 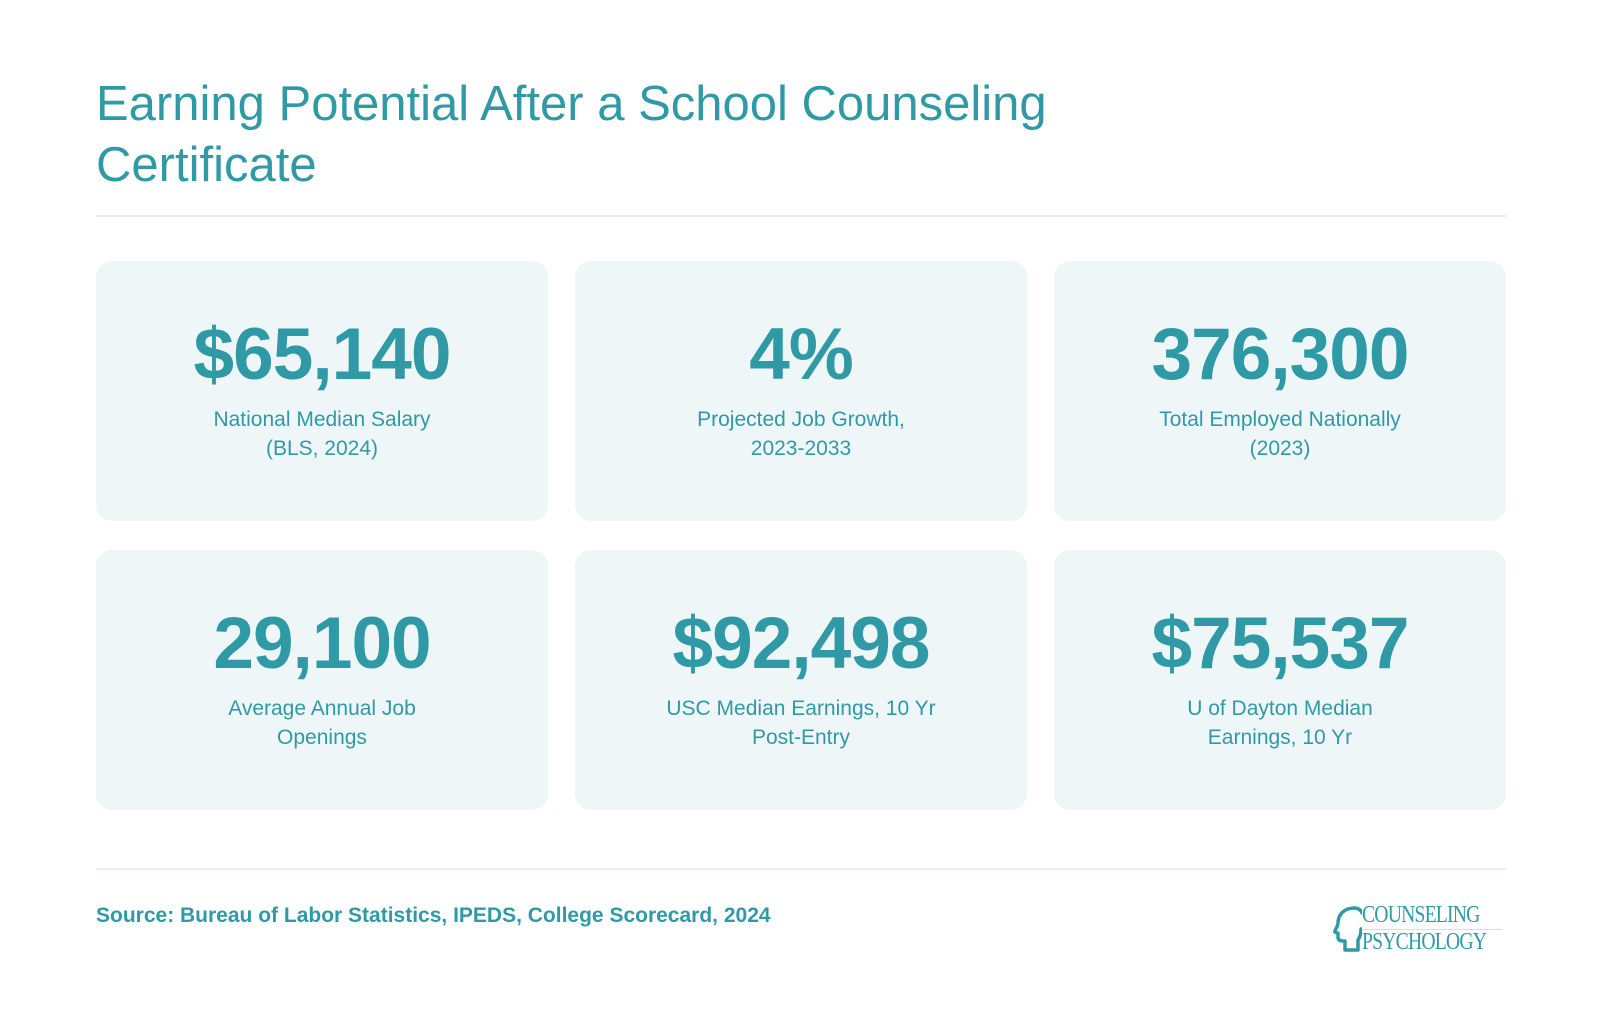 I want to click on stat-label-line: USC Median Earnings, 10 Yr, so click(x=801, y=708).